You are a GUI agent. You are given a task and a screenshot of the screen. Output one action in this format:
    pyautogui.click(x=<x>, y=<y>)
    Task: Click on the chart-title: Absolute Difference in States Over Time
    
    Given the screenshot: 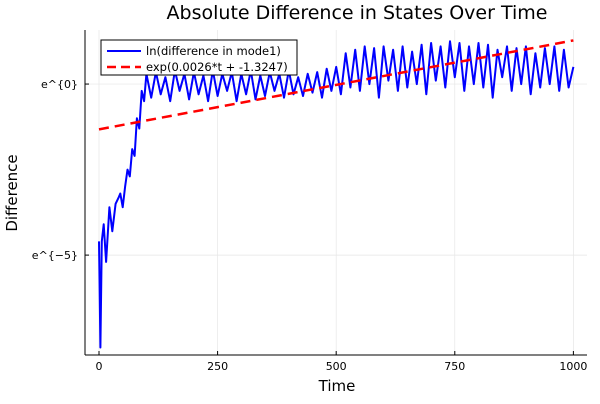 What is the action you would take?
    pyautogui.click(x=357, y=13)
    